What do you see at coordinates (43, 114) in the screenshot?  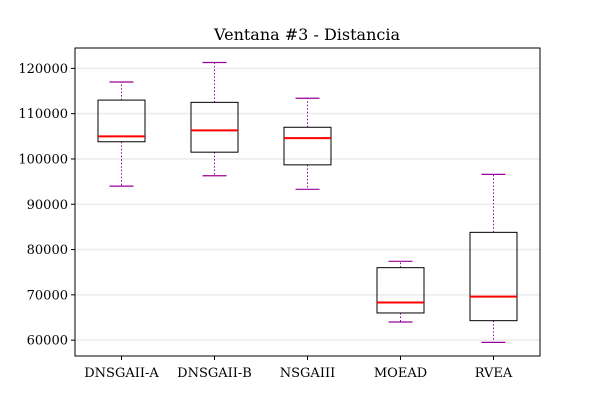 I see `y-tick-label: 110000` at bounding box center [43, 114].